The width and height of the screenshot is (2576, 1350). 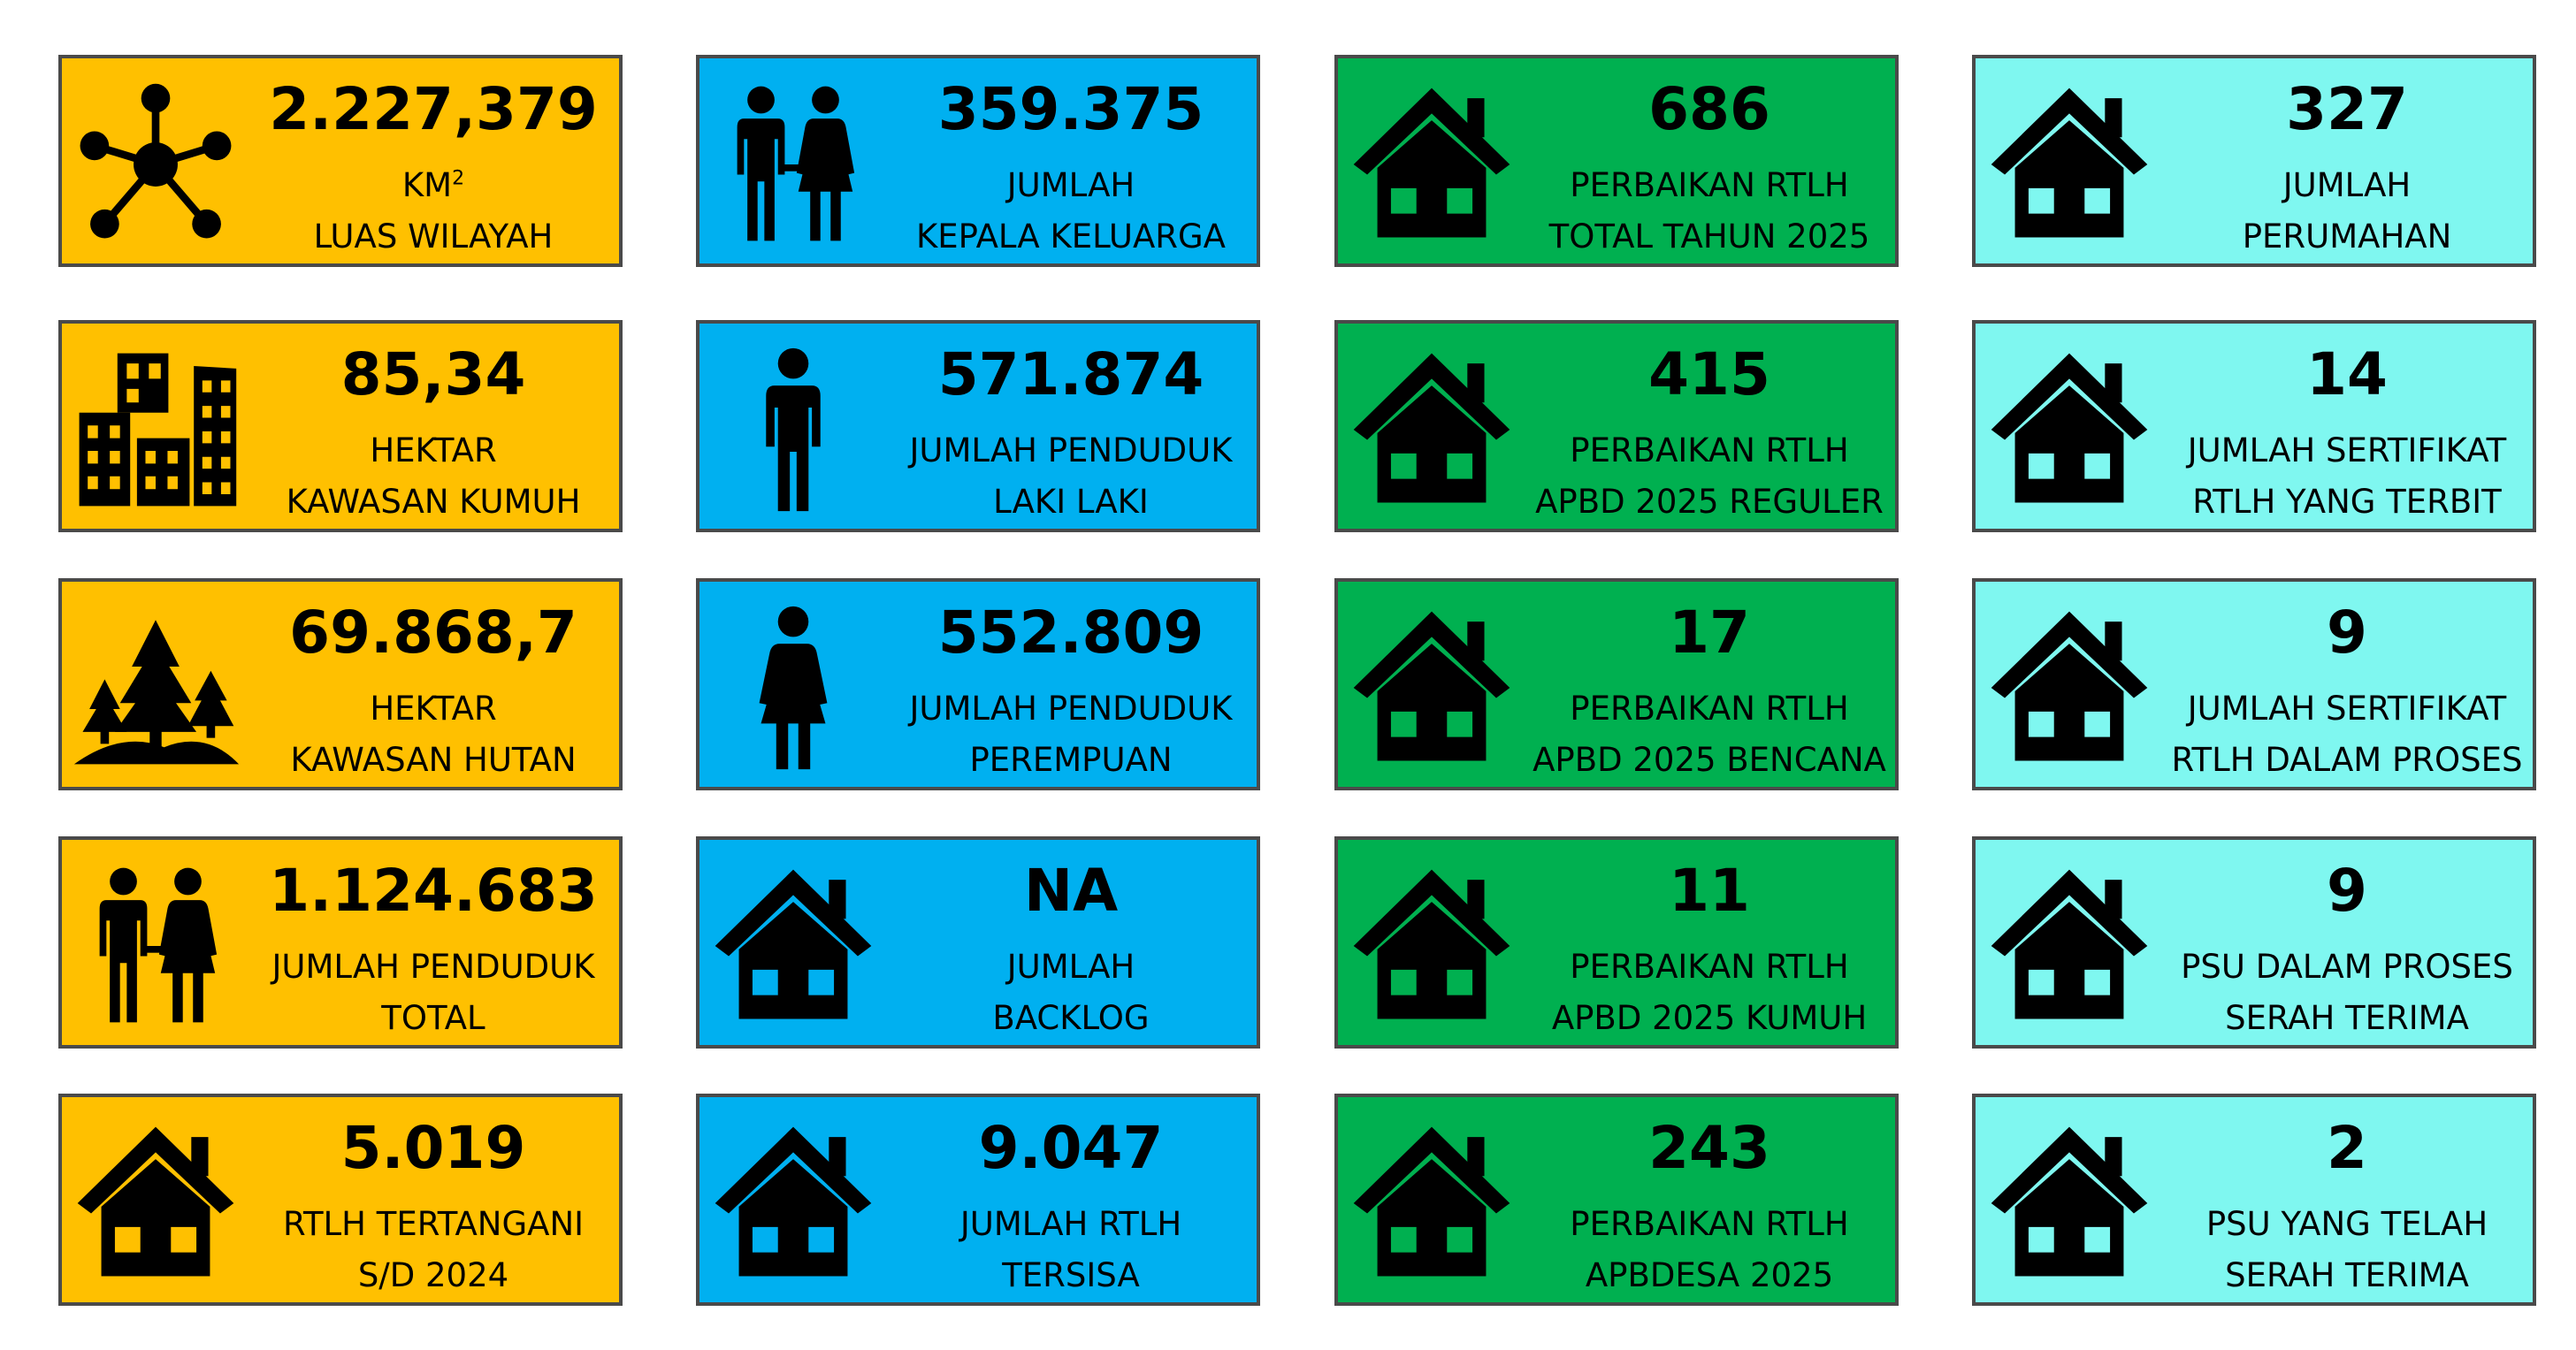 I want to click on stat-value: 9.047, so click(x=1071, y=1148).